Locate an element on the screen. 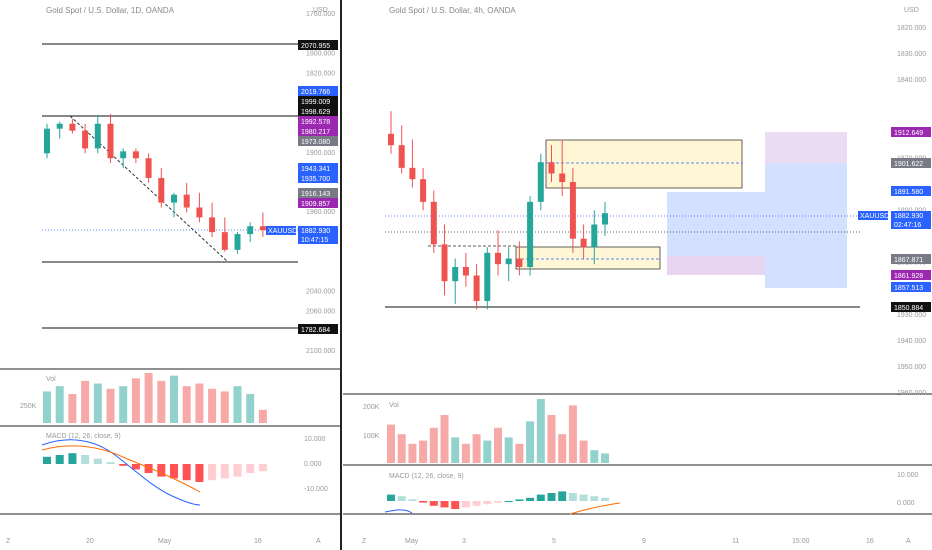 The width and height of the screenshot is (932, 550). left-signal-line is located at coordinates (121, 469).